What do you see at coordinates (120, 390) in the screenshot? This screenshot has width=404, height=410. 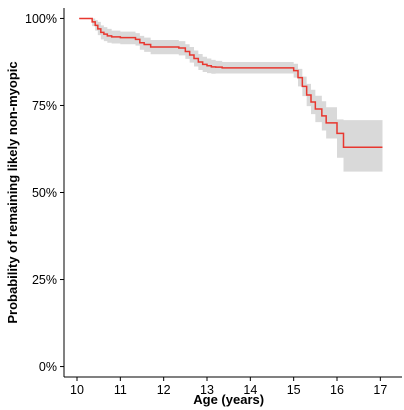 I see `x-tick-label: 11` at bounding box center [120, 390].